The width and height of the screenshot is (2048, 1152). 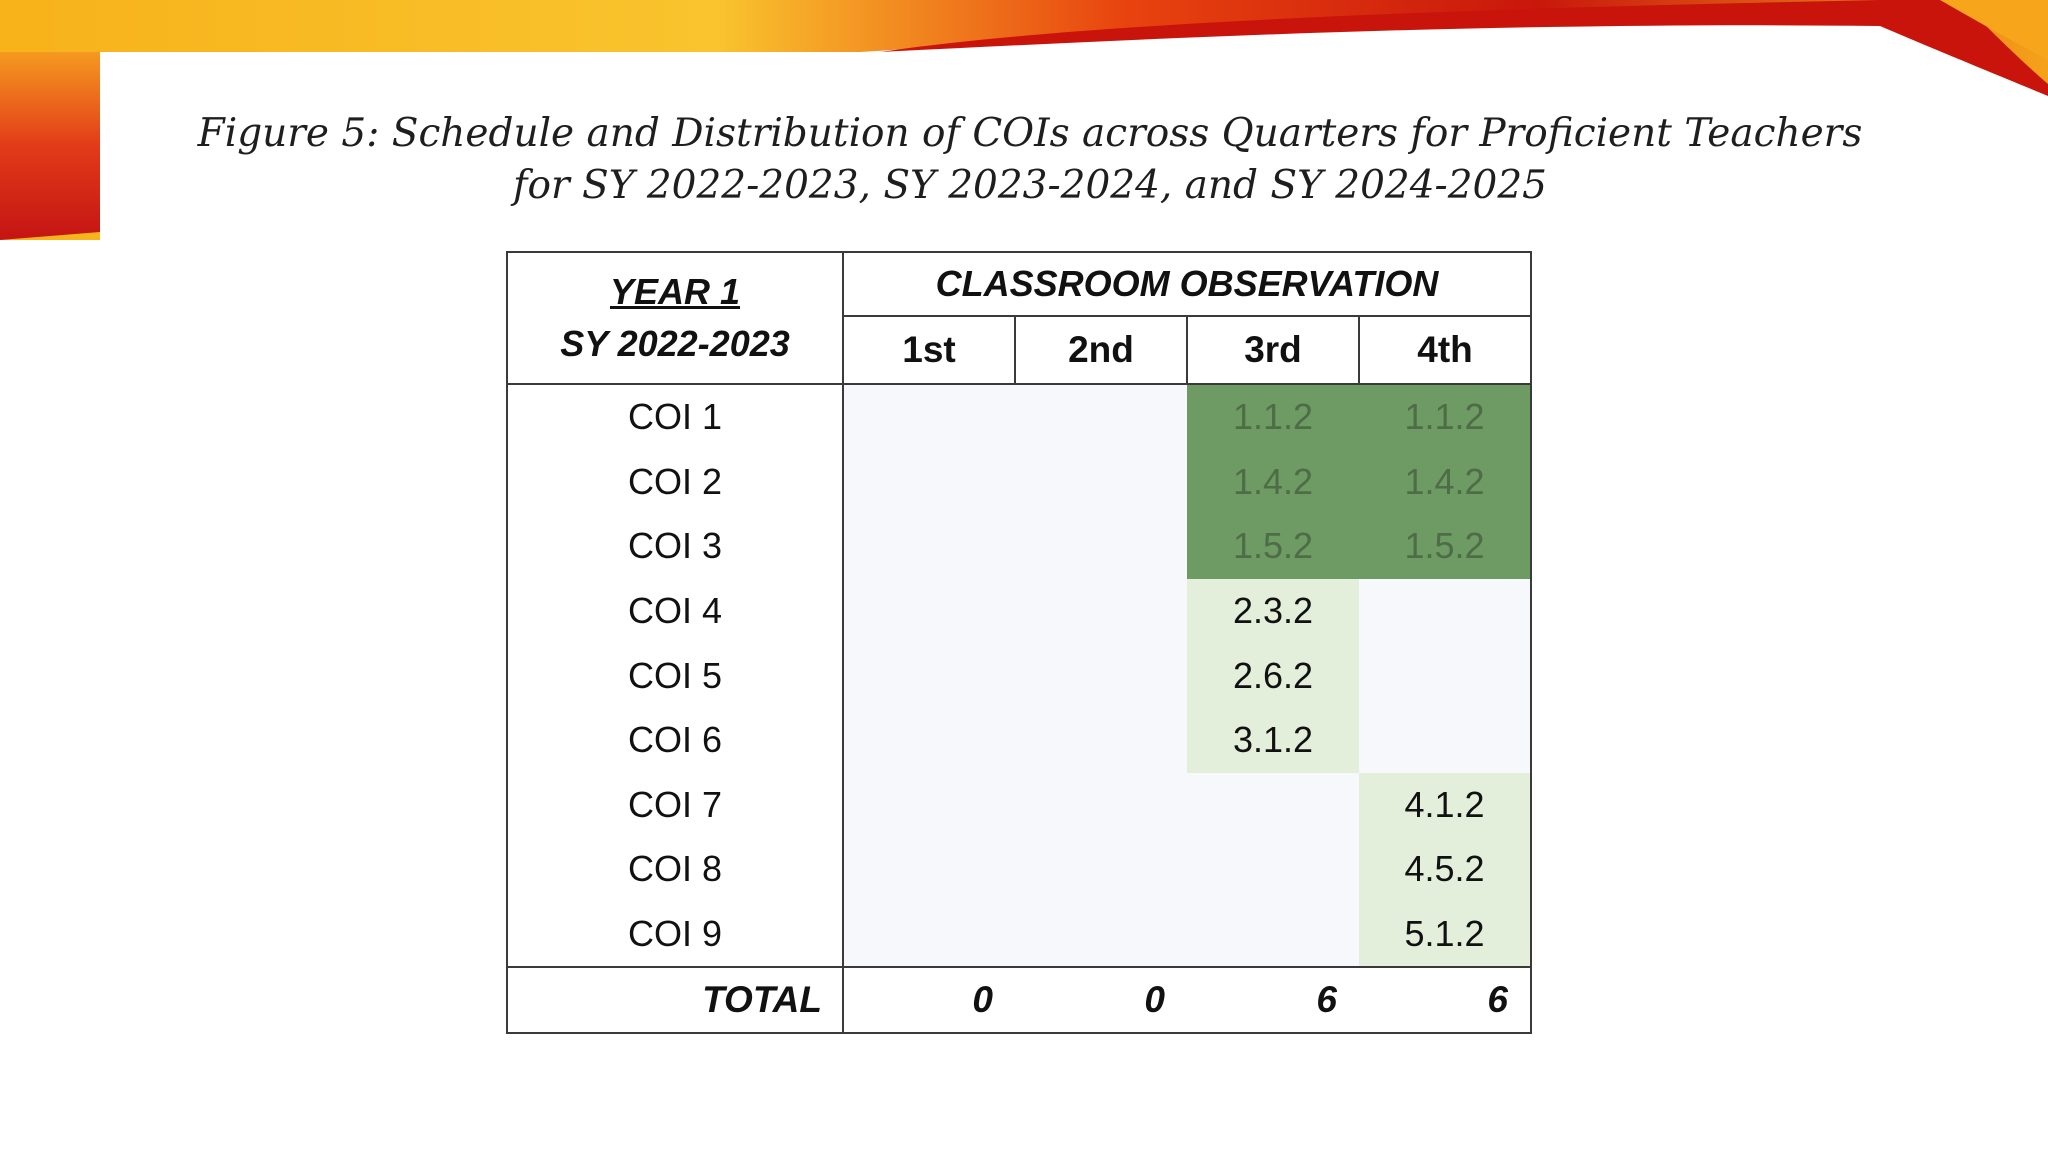 I want to click on coi-label: COI 8, so click(x=675, y=869).